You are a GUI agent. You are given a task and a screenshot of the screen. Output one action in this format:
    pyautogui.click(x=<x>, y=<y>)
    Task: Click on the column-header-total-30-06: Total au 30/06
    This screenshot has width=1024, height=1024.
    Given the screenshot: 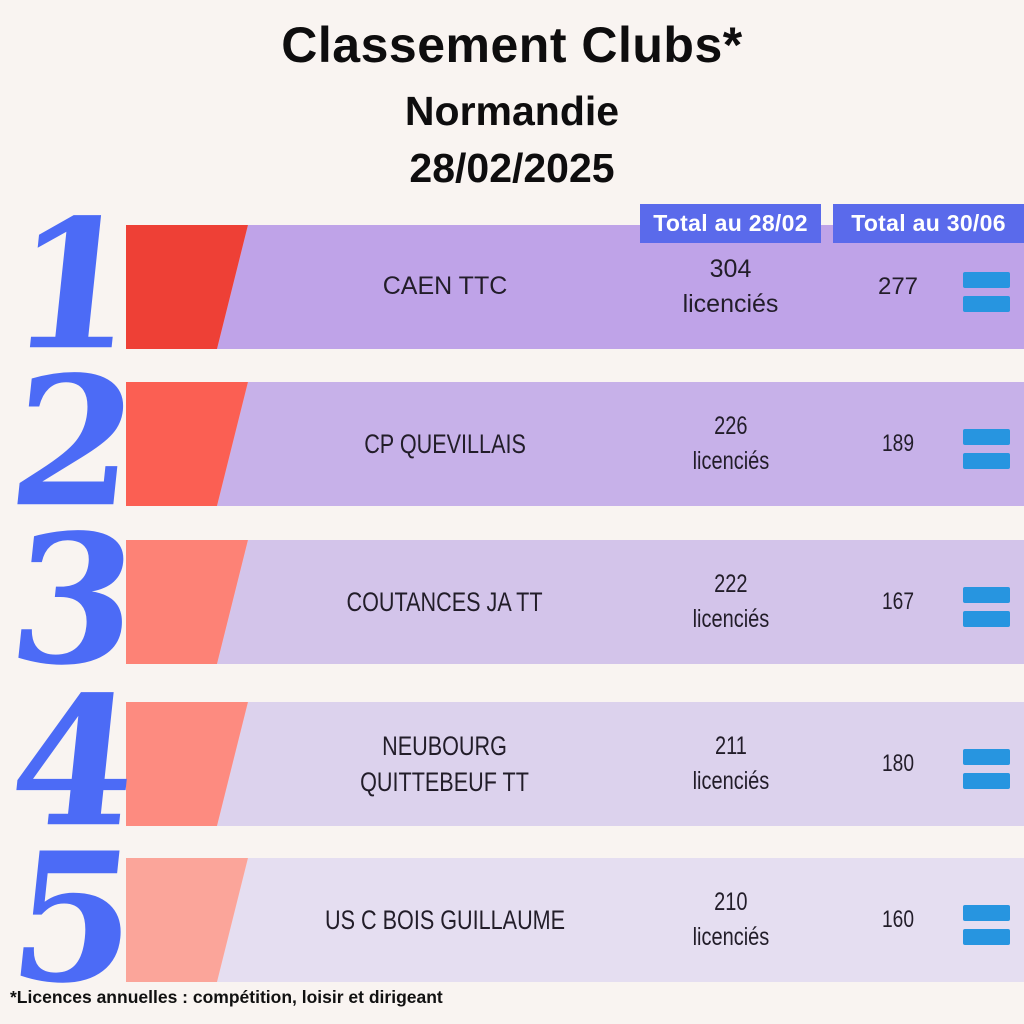 What is the action you would take?
    pyautogui.click(x=928, y=223)
    